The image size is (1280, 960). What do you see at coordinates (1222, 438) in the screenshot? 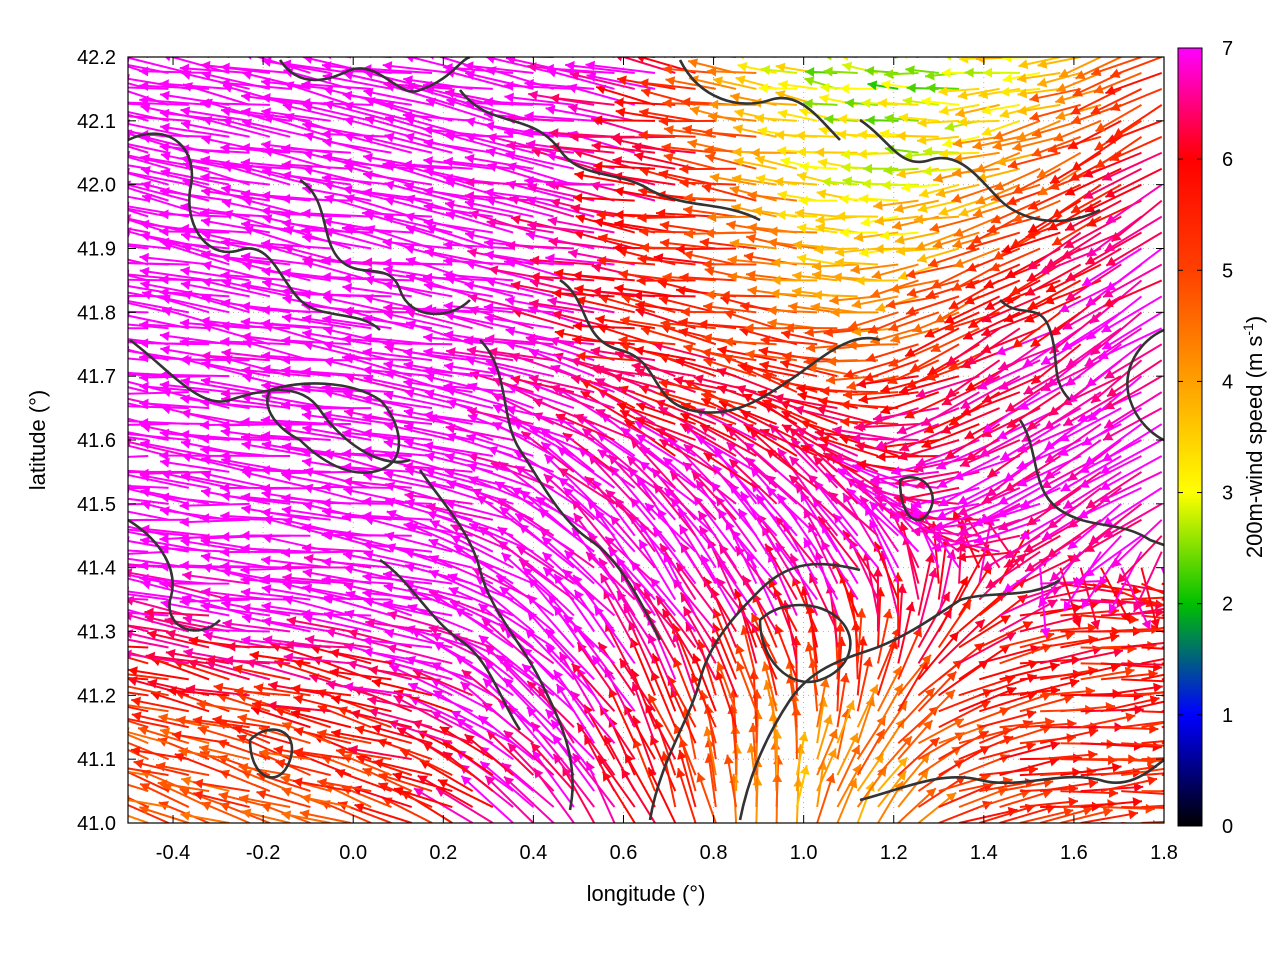
I see `colorbar: 0 1 2 3 4 5 6 7 200m-wind speed (m s-1)` at bounding box center [1222, 438].